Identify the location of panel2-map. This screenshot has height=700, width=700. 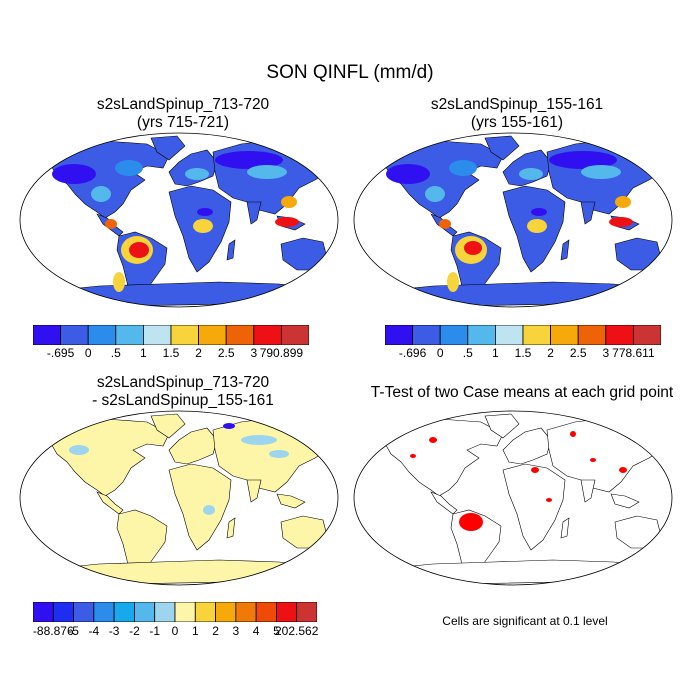
(513, 220).